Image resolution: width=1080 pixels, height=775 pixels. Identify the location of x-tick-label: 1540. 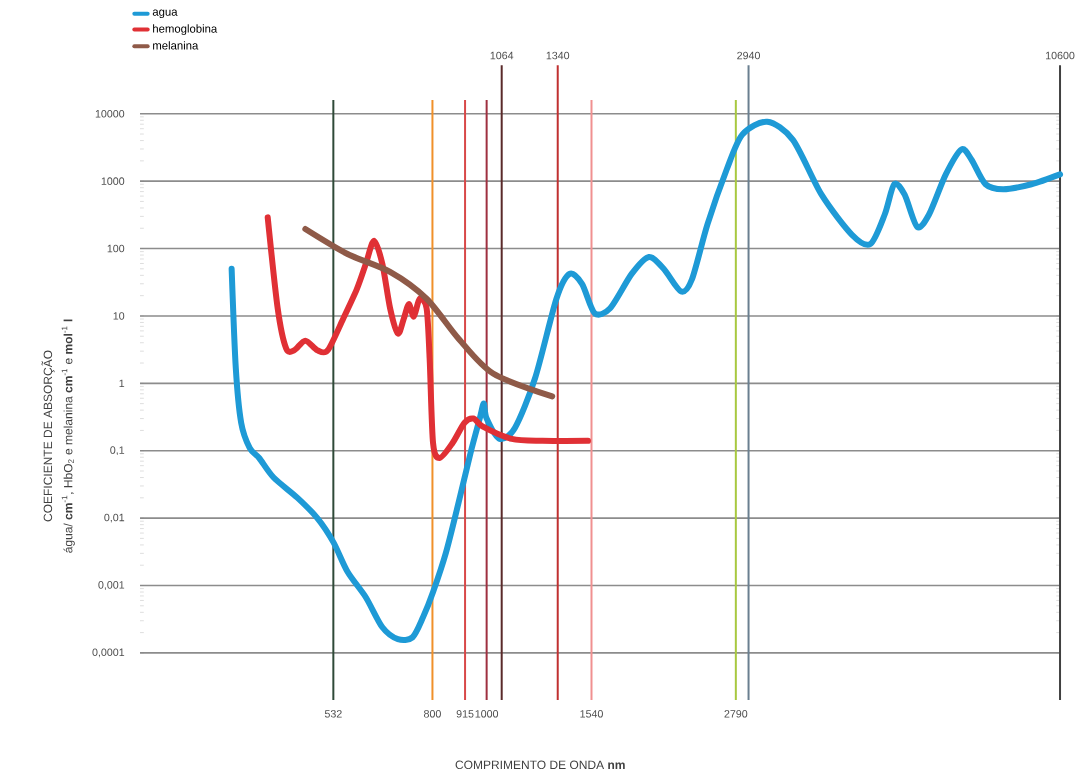
(591, 714).